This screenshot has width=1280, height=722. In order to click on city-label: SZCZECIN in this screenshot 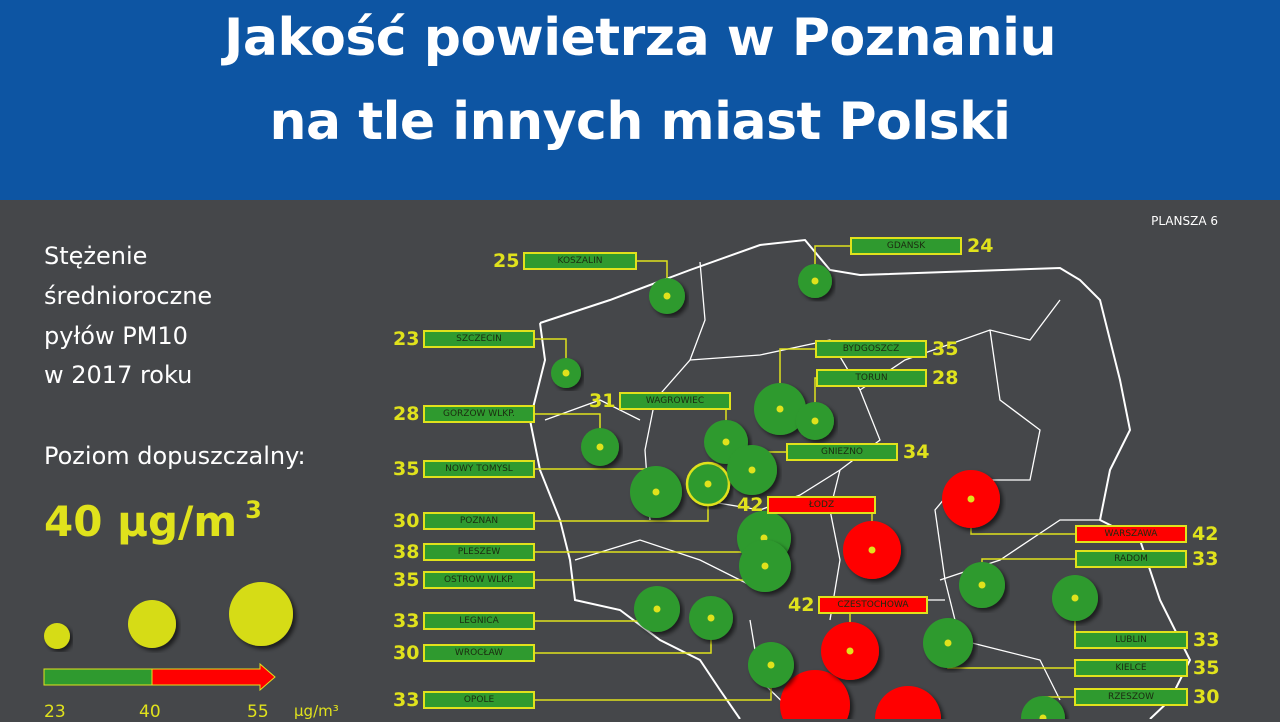, I will do `click(479, 339)`.